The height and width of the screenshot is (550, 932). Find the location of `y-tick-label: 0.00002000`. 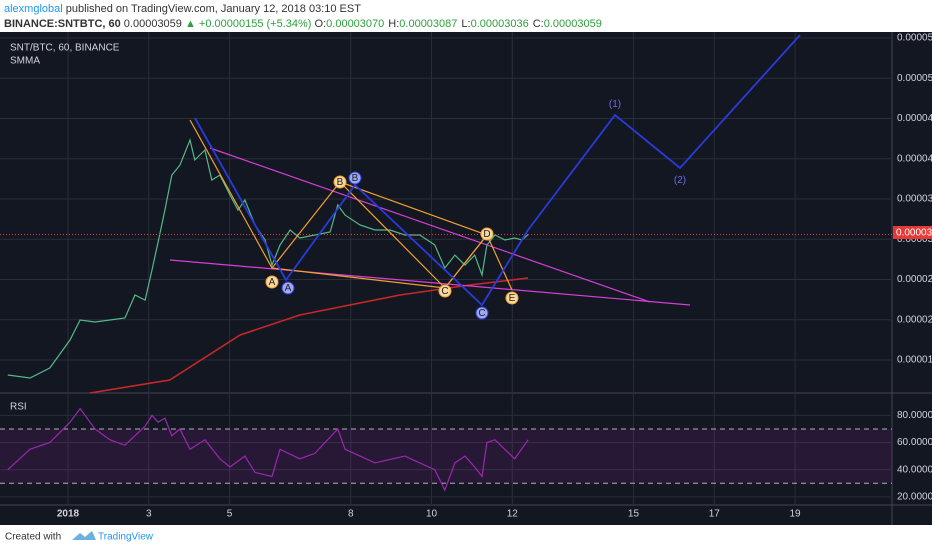

y-tick-label: 0.00002000 is located at coordinates (914, 319).